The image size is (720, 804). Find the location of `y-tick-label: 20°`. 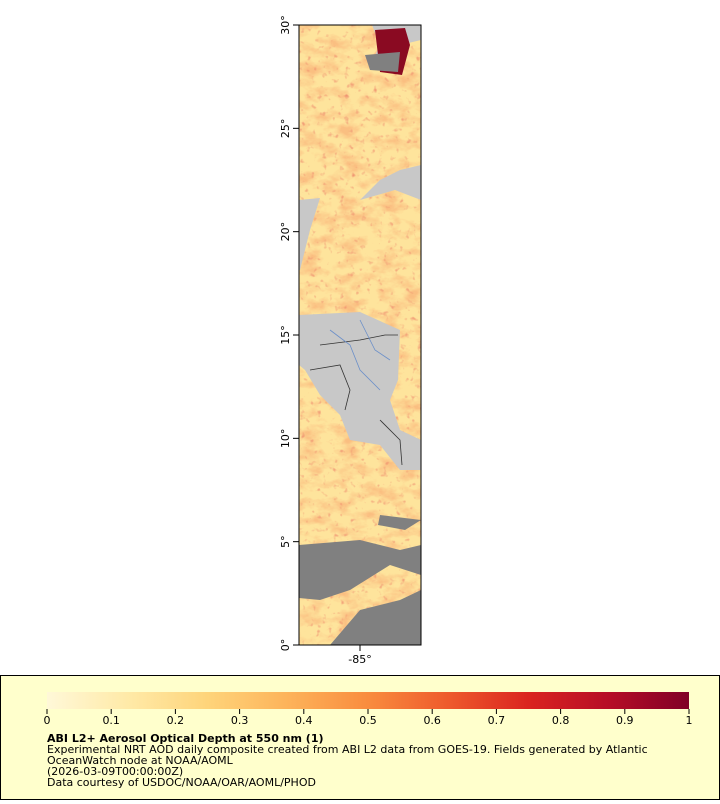

y-tick-label: 20° is located at coordinates (285, 232).